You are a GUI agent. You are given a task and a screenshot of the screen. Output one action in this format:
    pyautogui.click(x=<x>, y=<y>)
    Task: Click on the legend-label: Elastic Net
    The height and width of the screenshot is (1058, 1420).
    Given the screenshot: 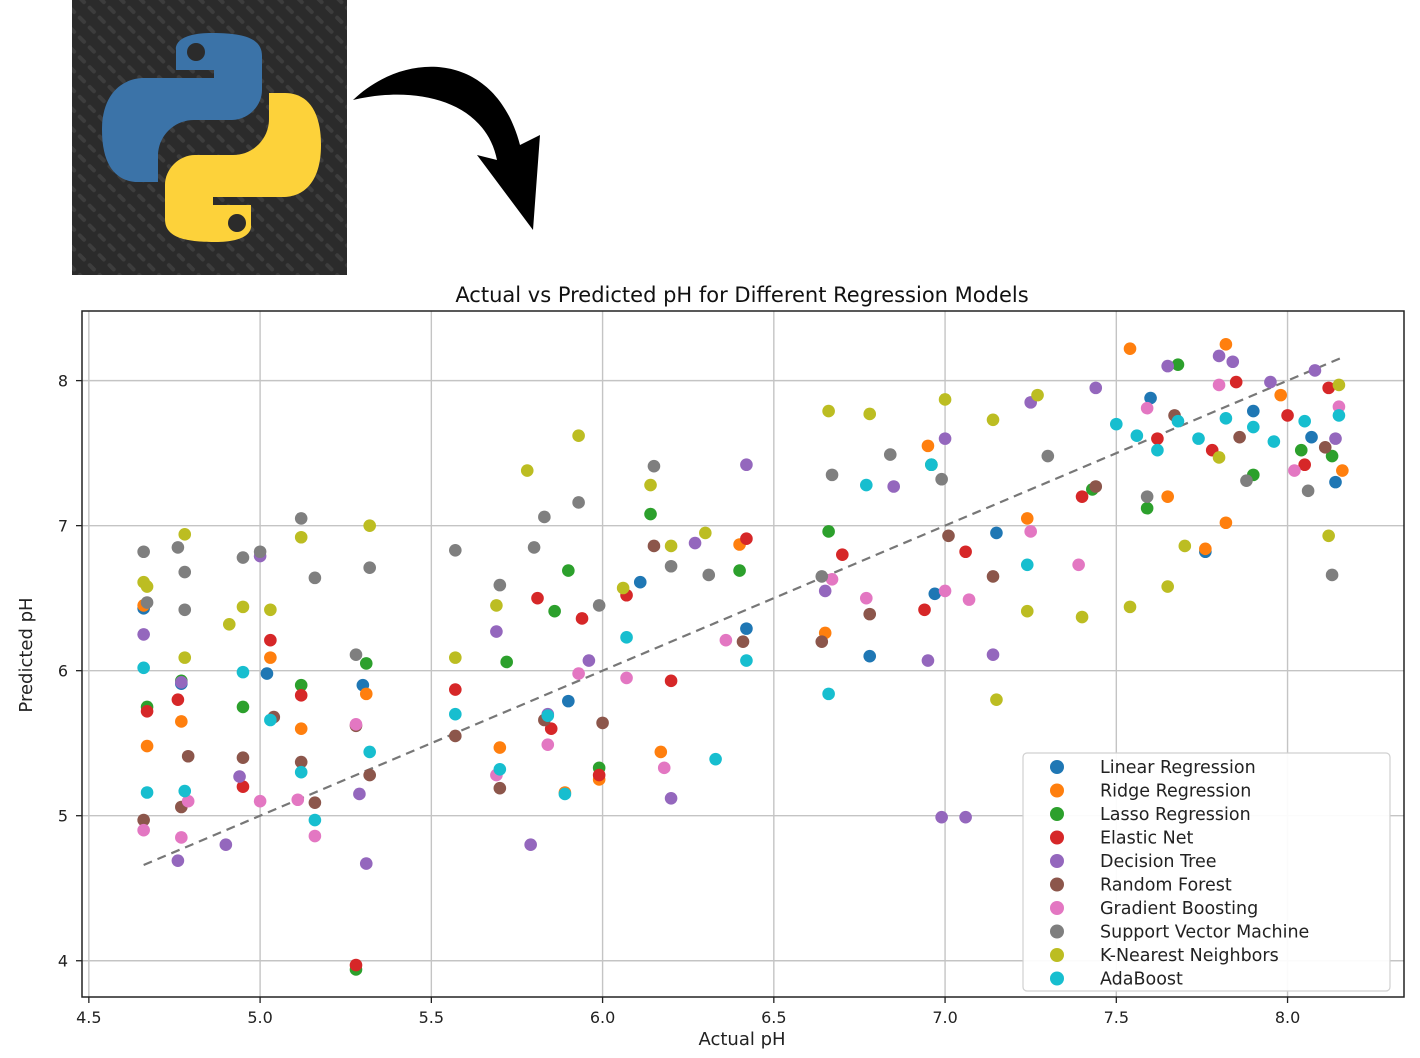 What is the action you would take?
    pyautogui.click(x=1147, y=839)
    